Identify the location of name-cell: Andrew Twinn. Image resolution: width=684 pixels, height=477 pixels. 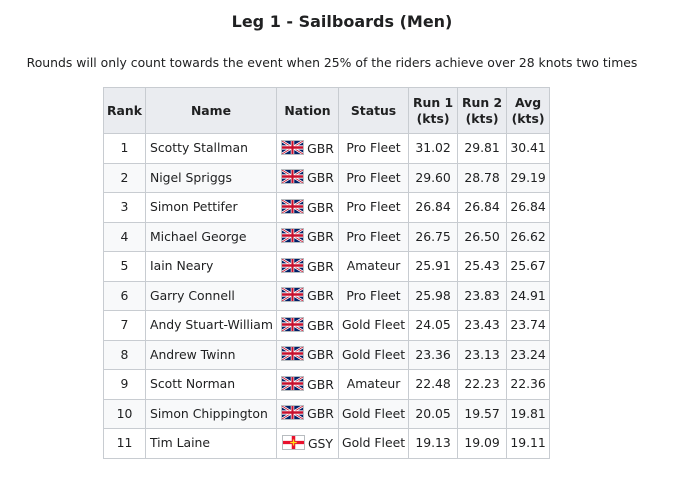
(210, 354).